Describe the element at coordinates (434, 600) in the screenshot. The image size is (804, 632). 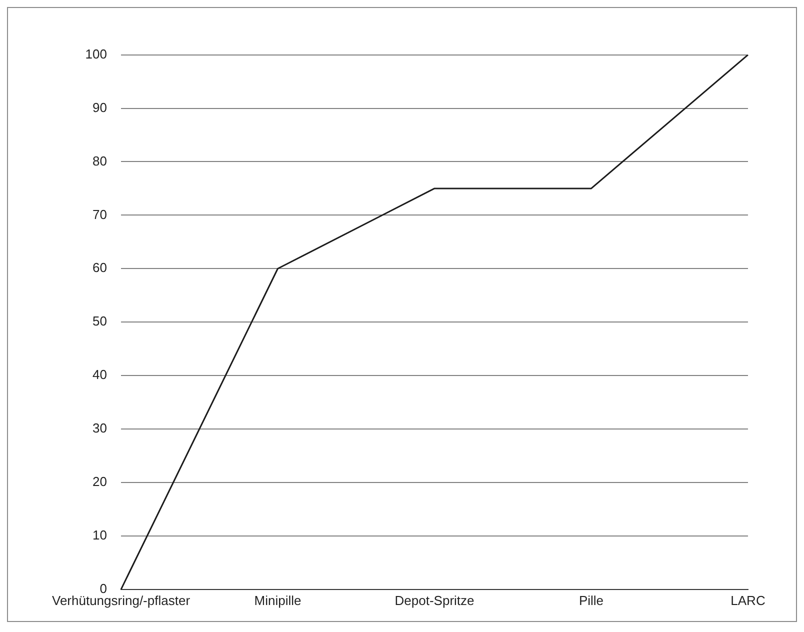
I see `x-tick-label: Depot-Spritze` at that location.